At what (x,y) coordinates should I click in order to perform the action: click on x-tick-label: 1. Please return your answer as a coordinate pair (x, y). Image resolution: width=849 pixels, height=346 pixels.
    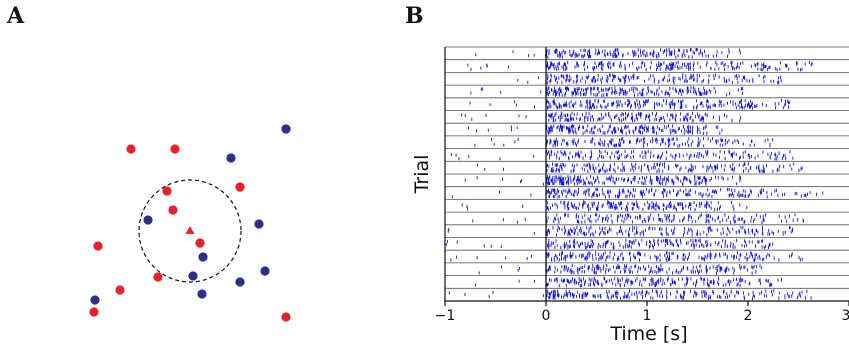
    Looking at the image, I should click on (647, 316).